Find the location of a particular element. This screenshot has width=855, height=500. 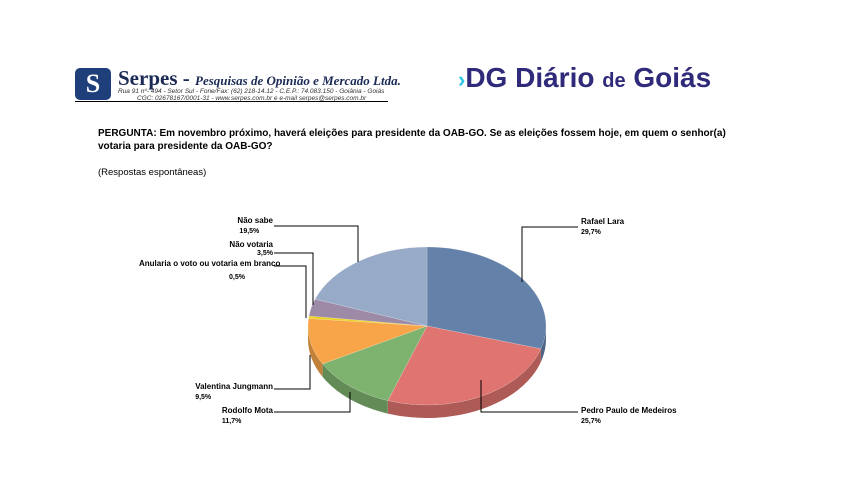

label-value: 3,5% is located at coordinates (265, 253).